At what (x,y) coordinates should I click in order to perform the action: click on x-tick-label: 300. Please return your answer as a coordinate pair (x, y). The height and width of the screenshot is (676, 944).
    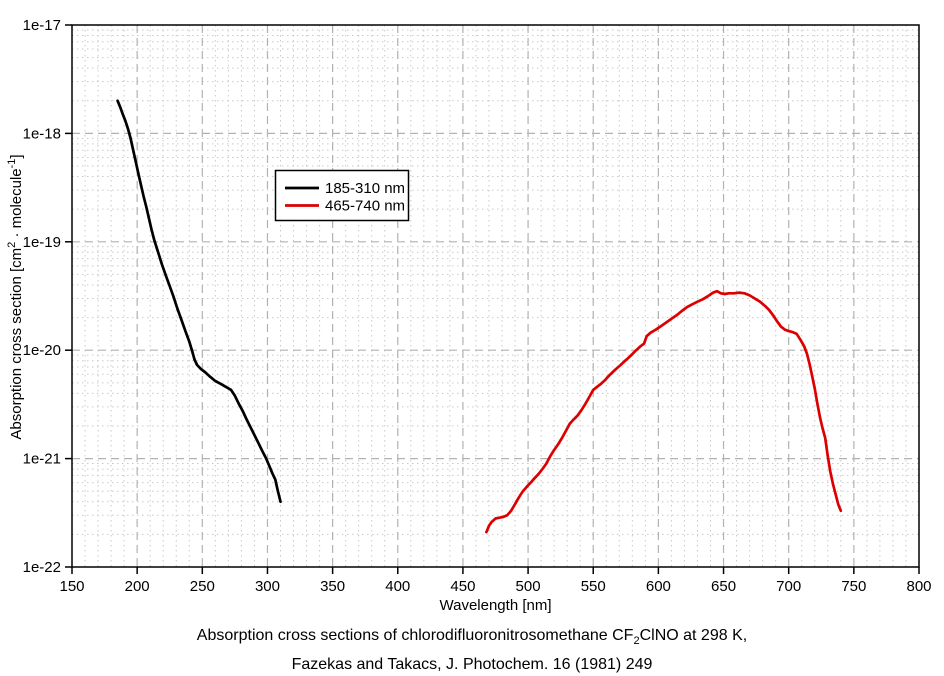
    Looking at the image, I should click on (267, 586).